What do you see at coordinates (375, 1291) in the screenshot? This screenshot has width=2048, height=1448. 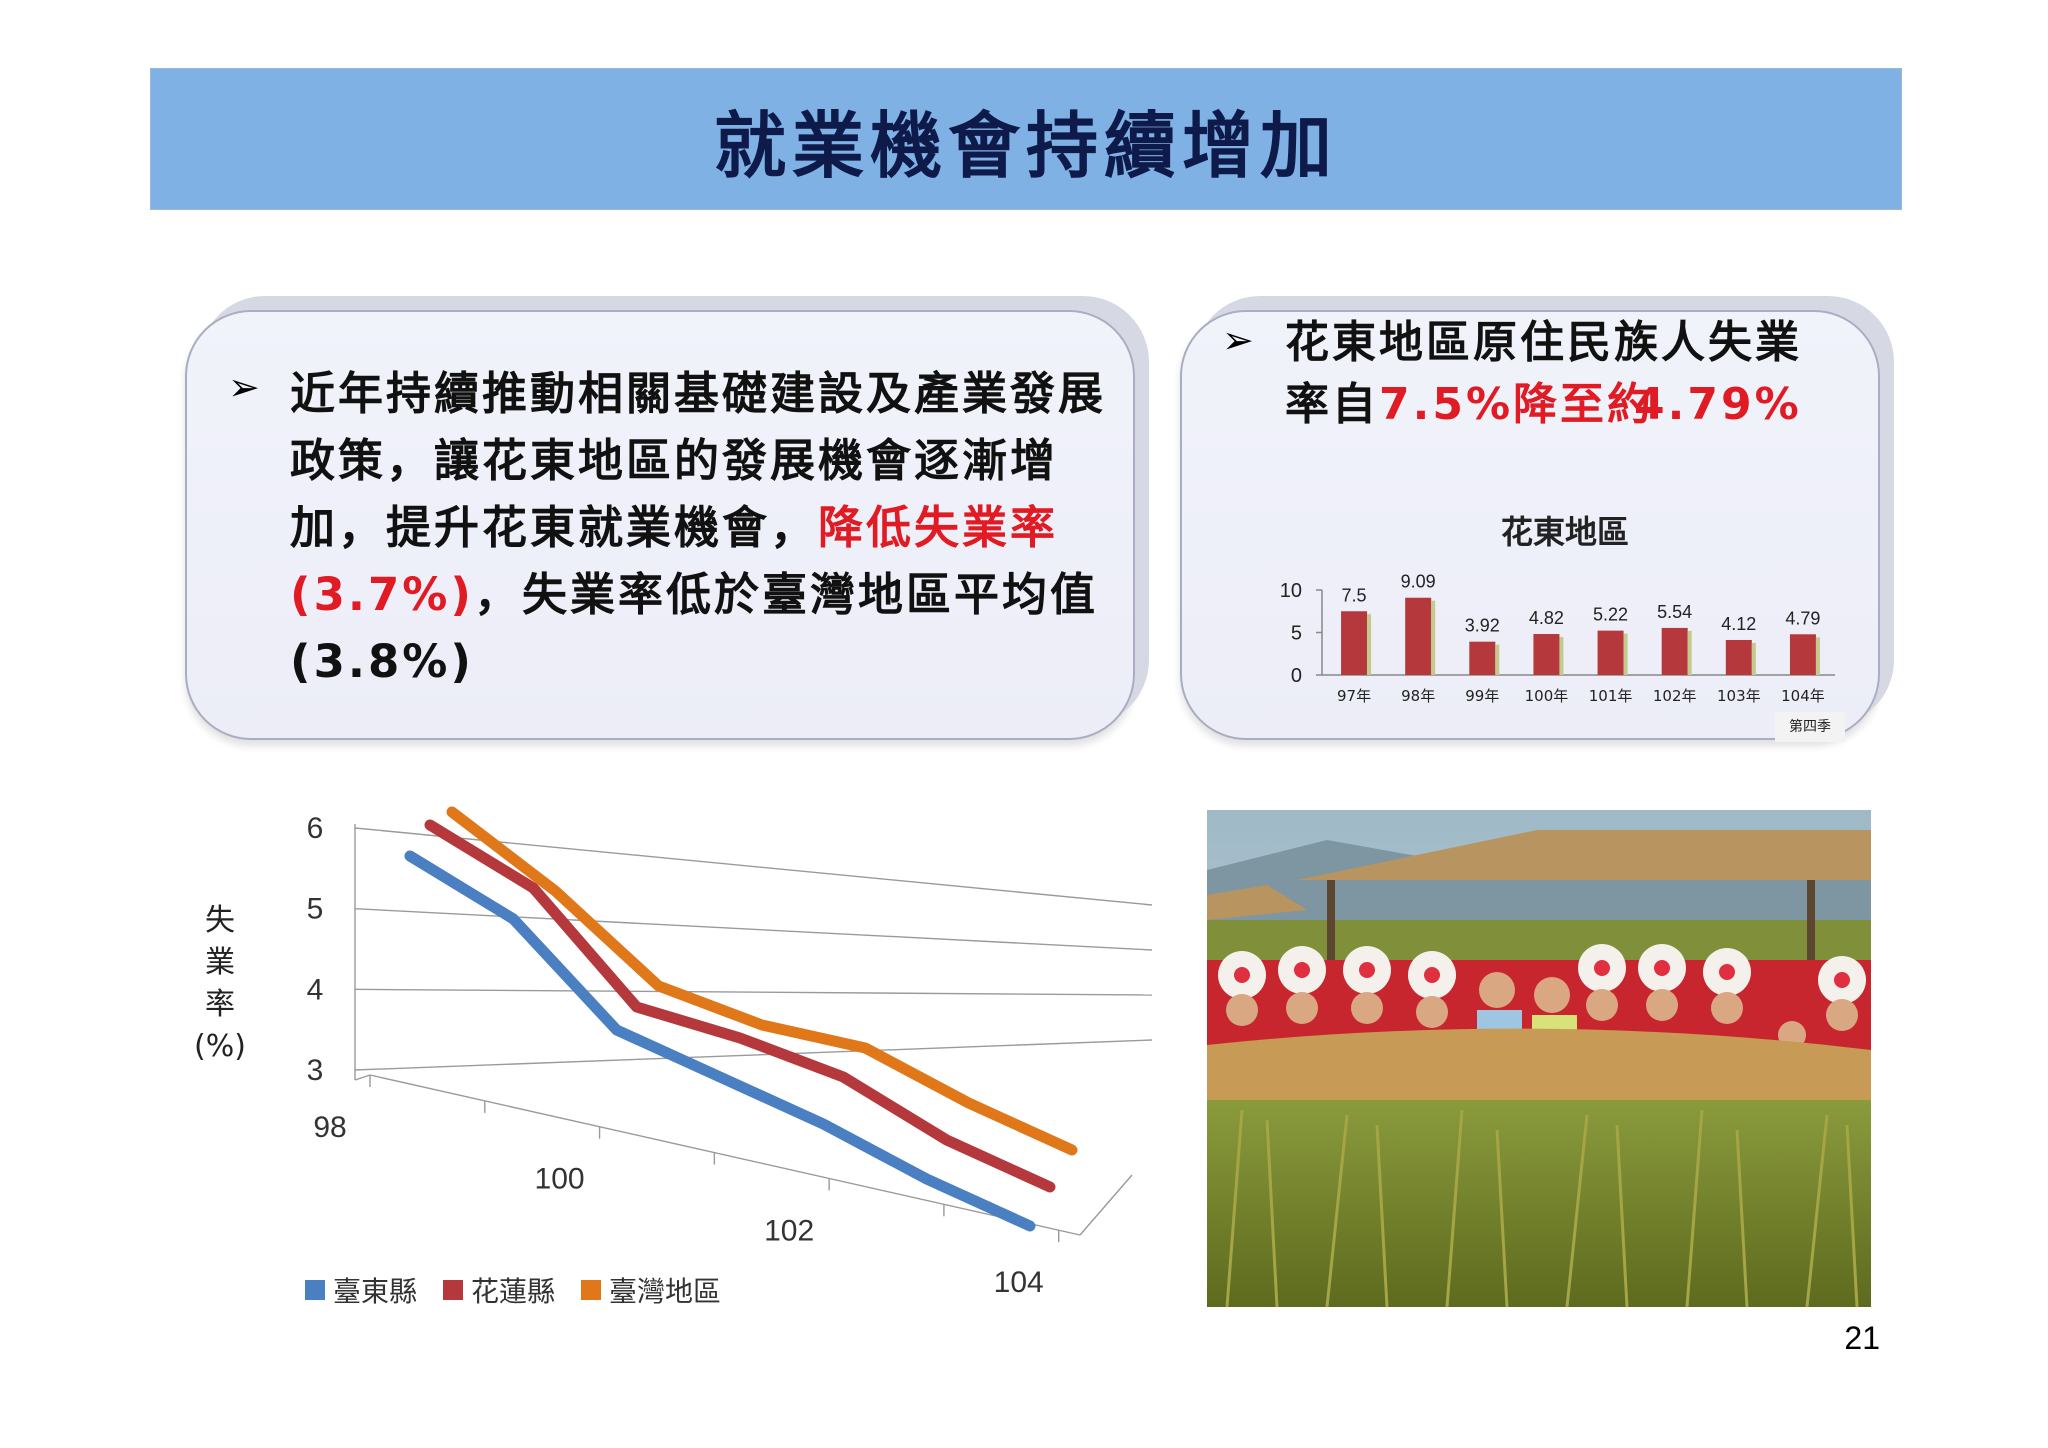 I see `legend-label-taitung: 臺東縣` at bounding box center [375, 1291].